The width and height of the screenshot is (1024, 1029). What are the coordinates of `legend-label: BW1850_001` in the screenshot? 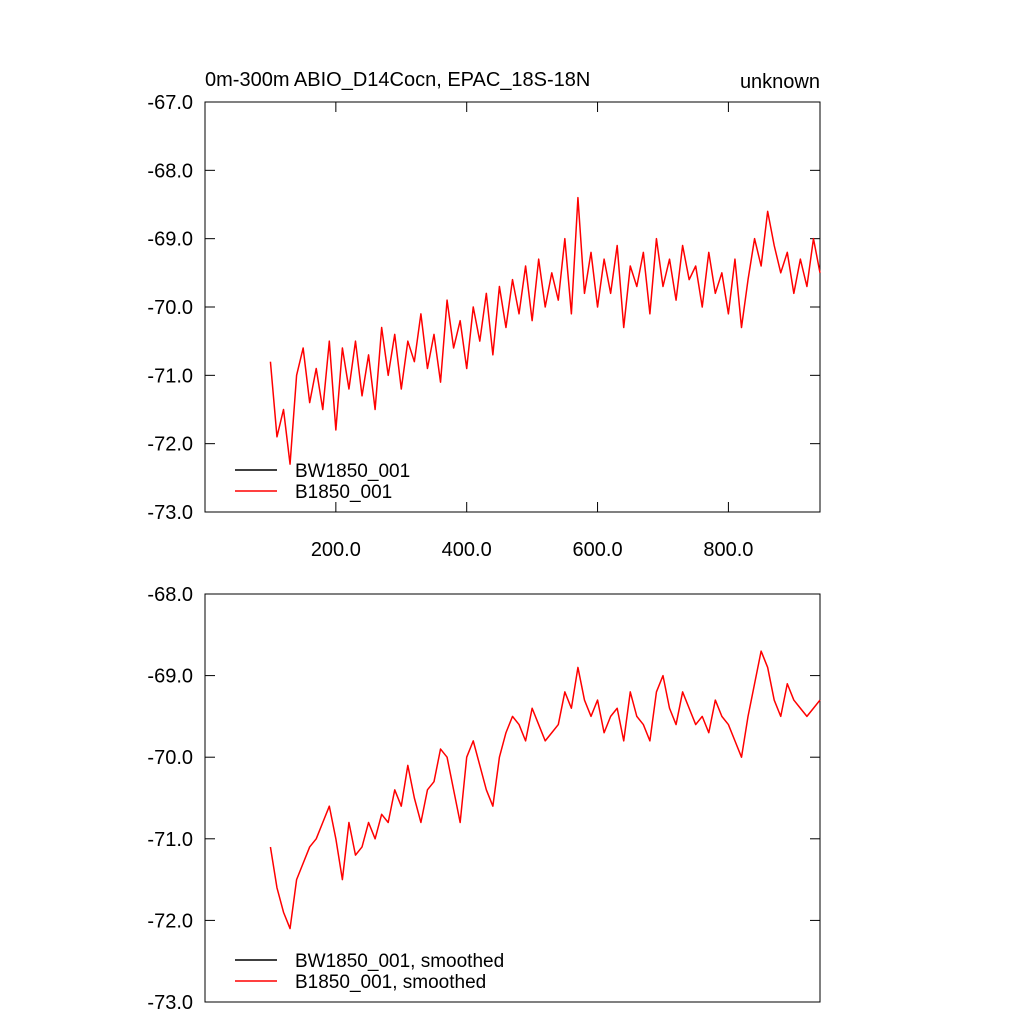 It's located at (352, 471).